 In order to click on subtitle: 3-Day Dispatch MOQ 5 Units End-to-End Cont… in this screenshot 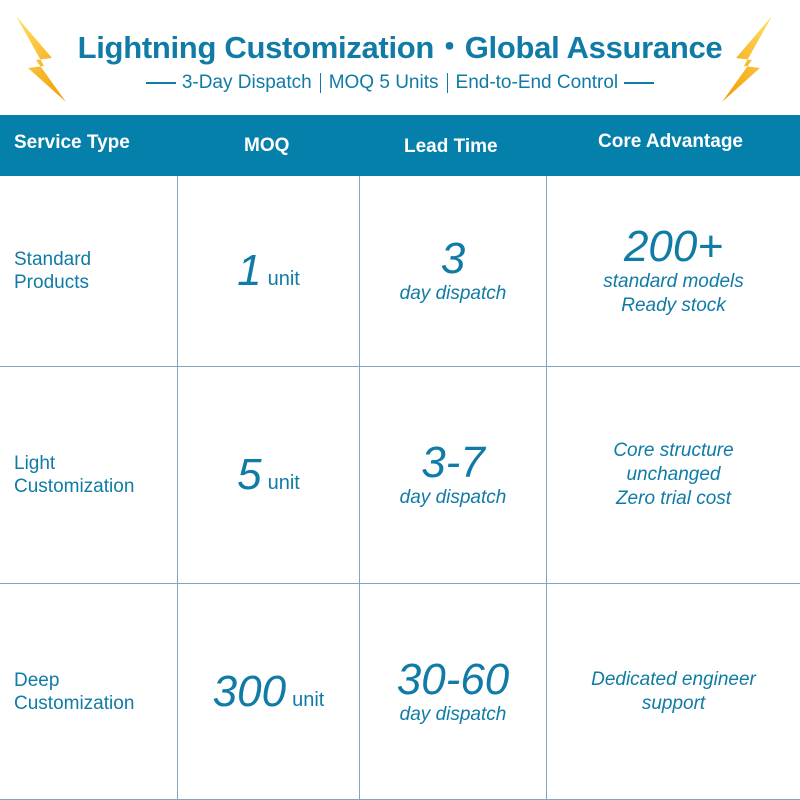, I will do `click(400, 83)`.